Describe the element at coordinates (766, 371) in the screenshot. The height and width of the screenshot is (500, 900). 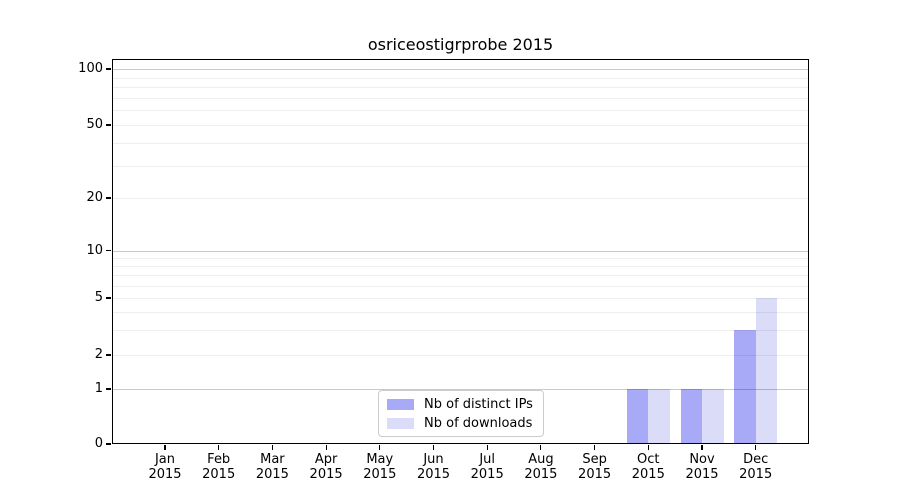
I see `bar-downloads-dec` at that location.